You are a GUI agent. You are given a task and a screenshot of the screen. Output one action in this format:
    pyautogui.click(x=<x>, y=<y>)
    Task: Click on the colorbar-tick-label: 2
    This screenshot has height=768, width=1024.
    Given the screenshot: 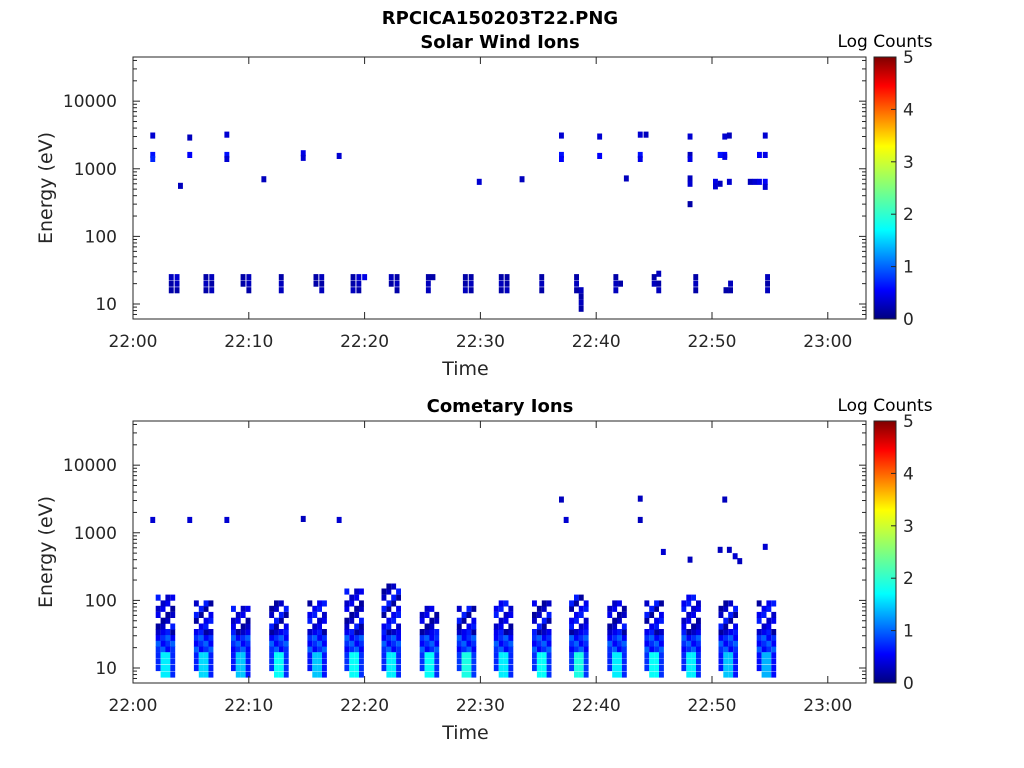 What is the action you would take?
    pyautogui.click(x=908, y=579)
    